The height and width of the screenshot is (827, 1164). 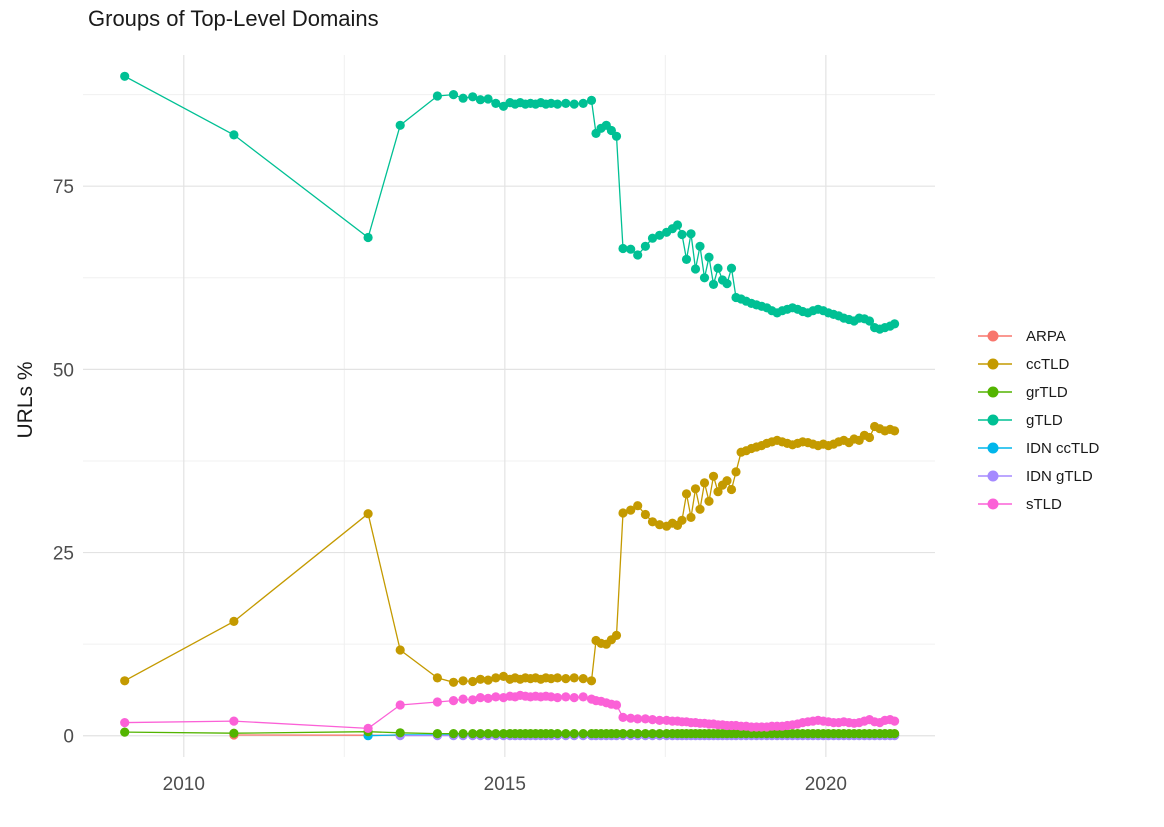 I want to click on legend-item-idn-cctld: IDN ccTLD, so click(x=1037, y=448).